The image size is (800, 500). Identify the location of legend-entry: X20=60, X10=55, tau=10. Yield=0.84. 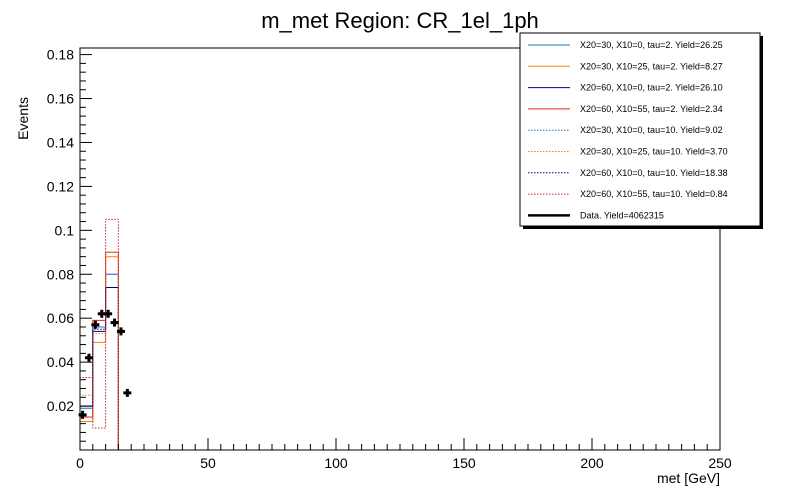
(654, 194).